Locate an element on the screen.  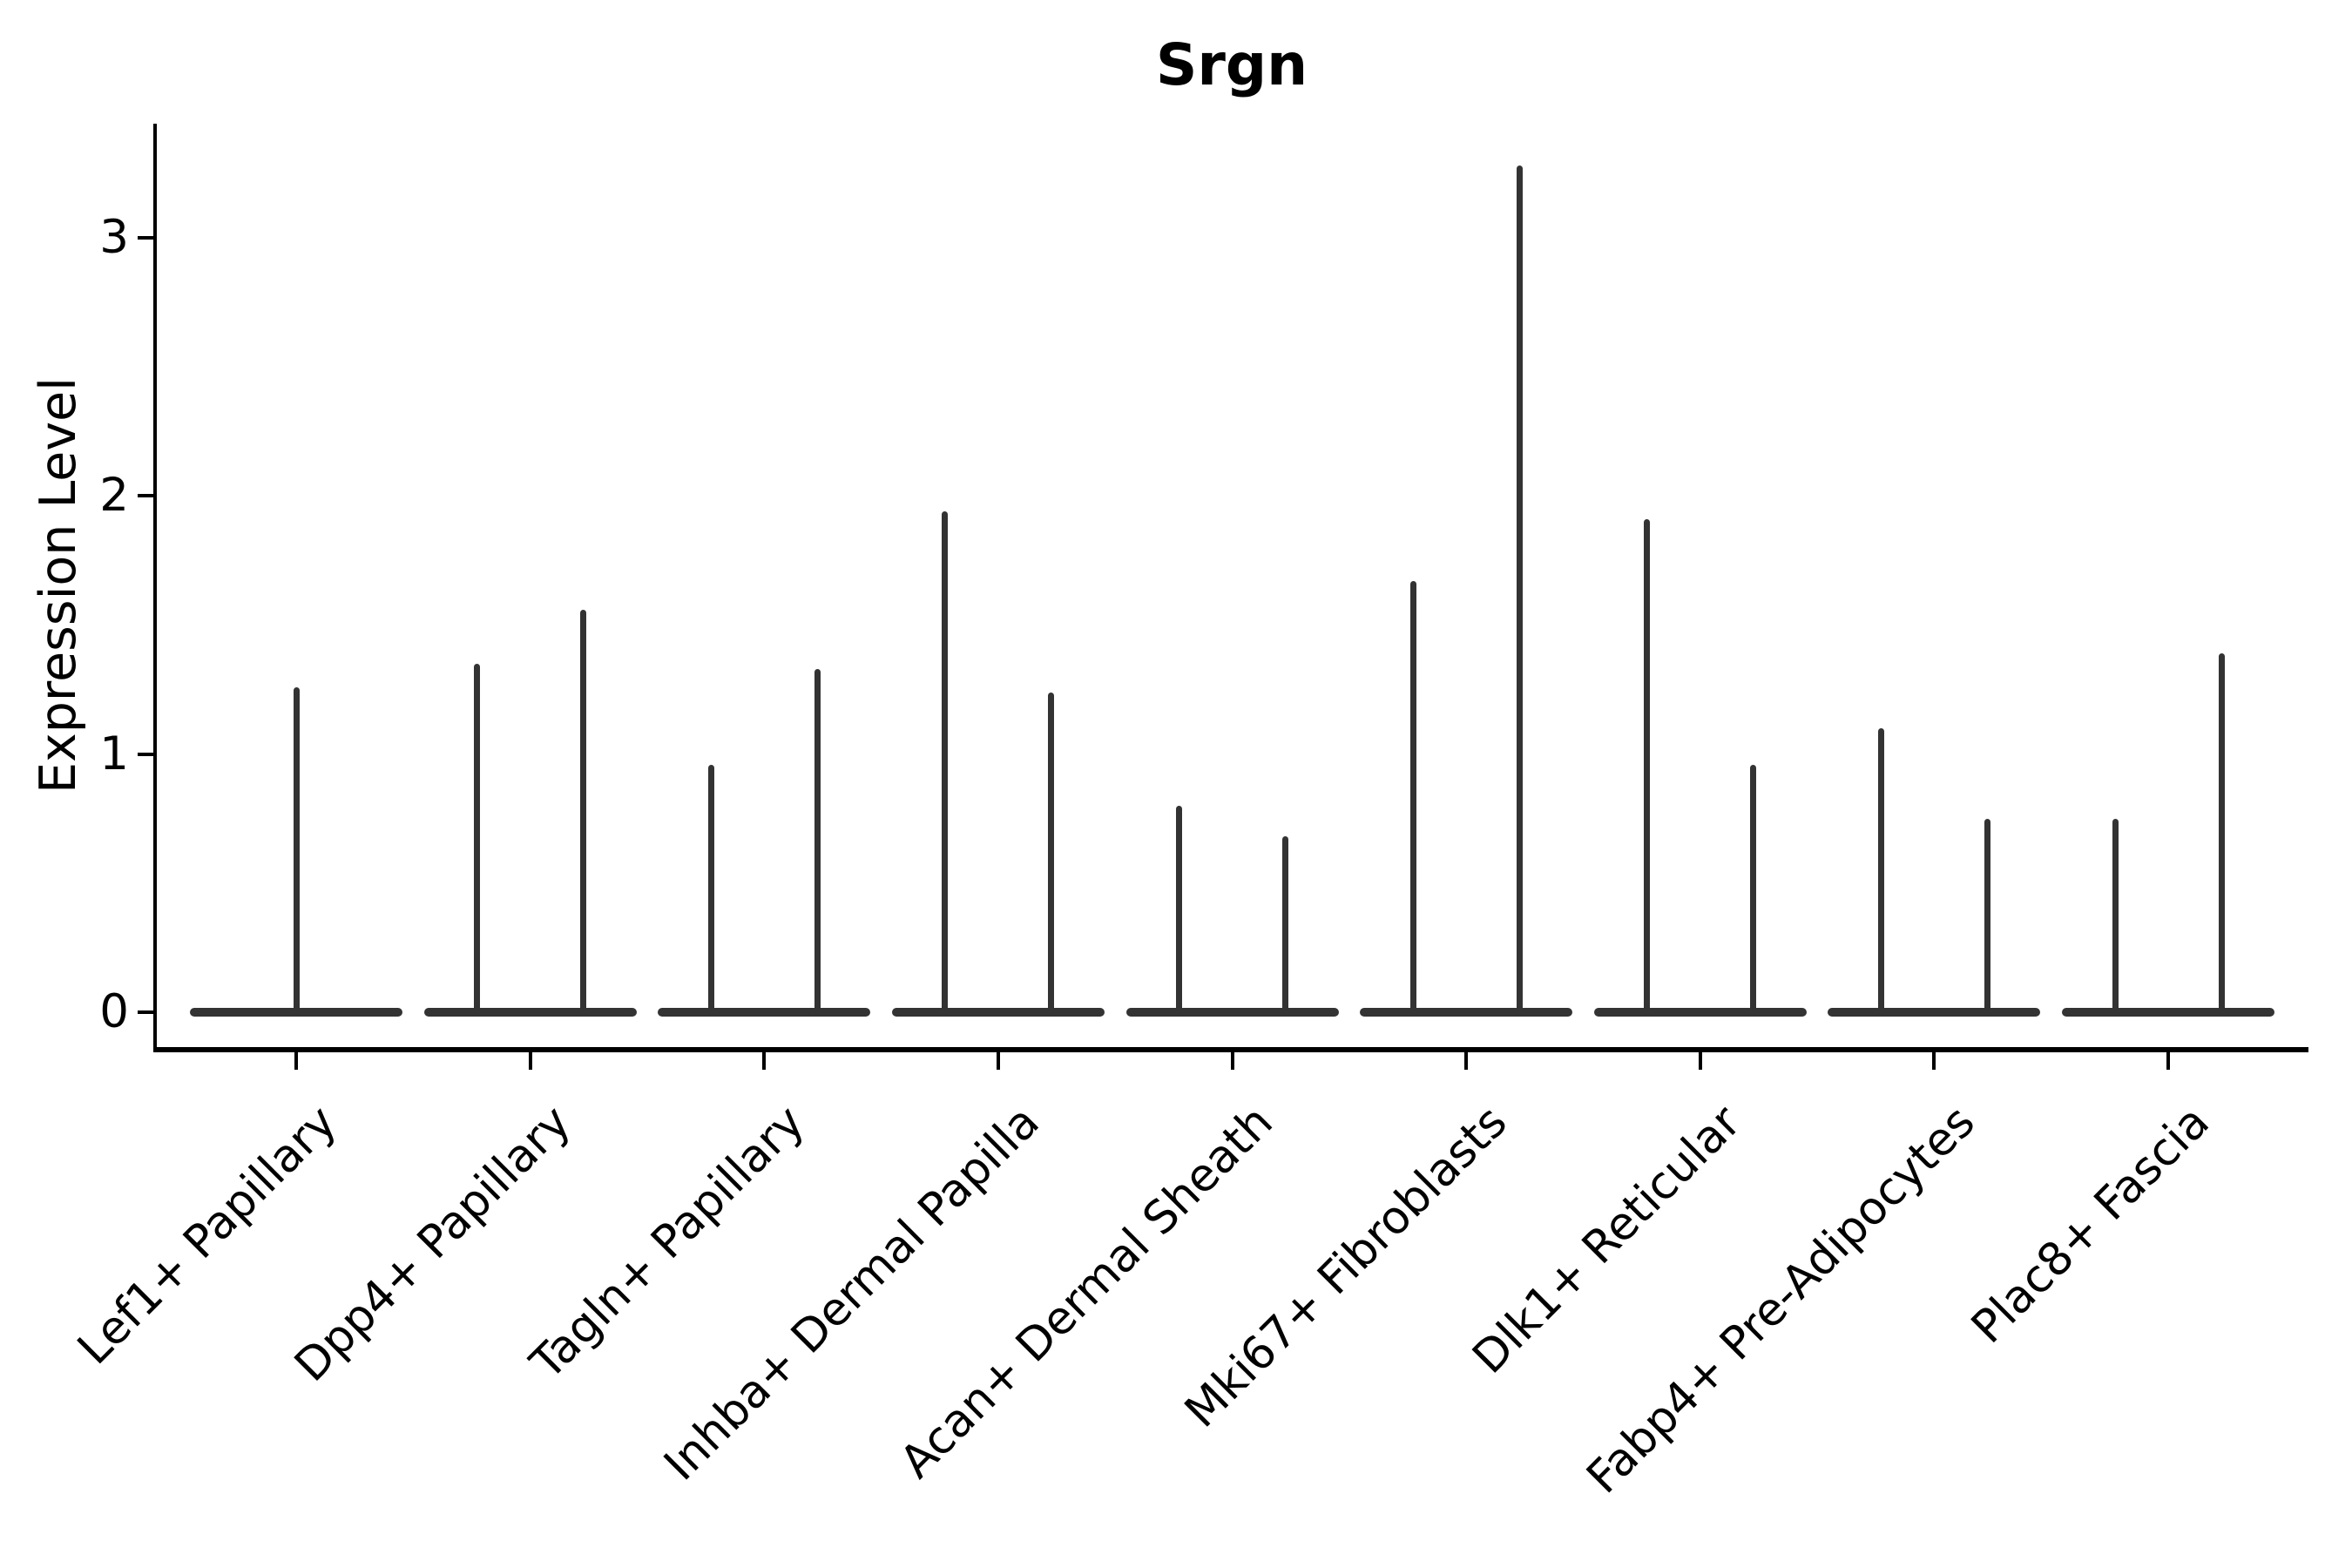
x-tick-label: Inhba+ Dermal Papilla is located at coordinates (851, 1293).